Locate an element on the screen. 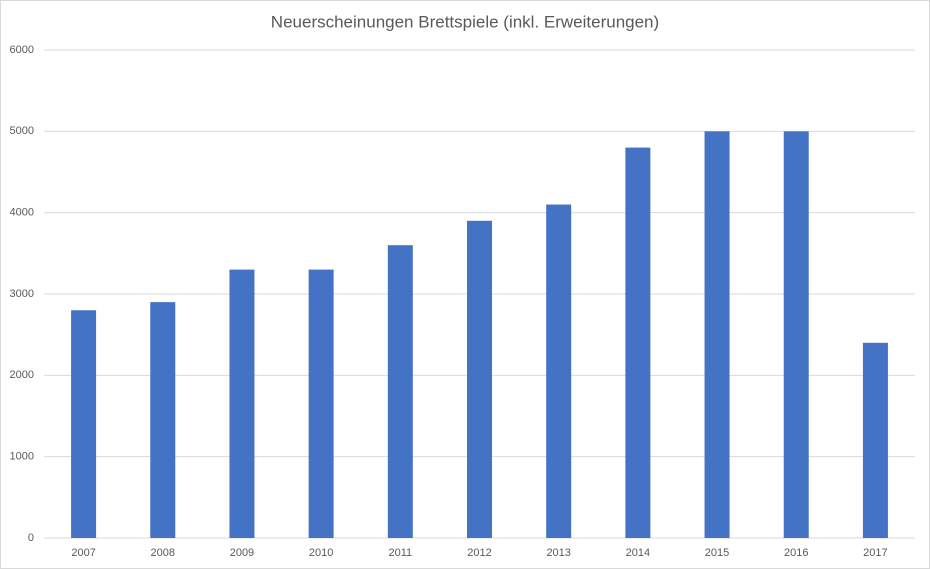  x-tick-label: 2007 is located at coordinates (83, 553).